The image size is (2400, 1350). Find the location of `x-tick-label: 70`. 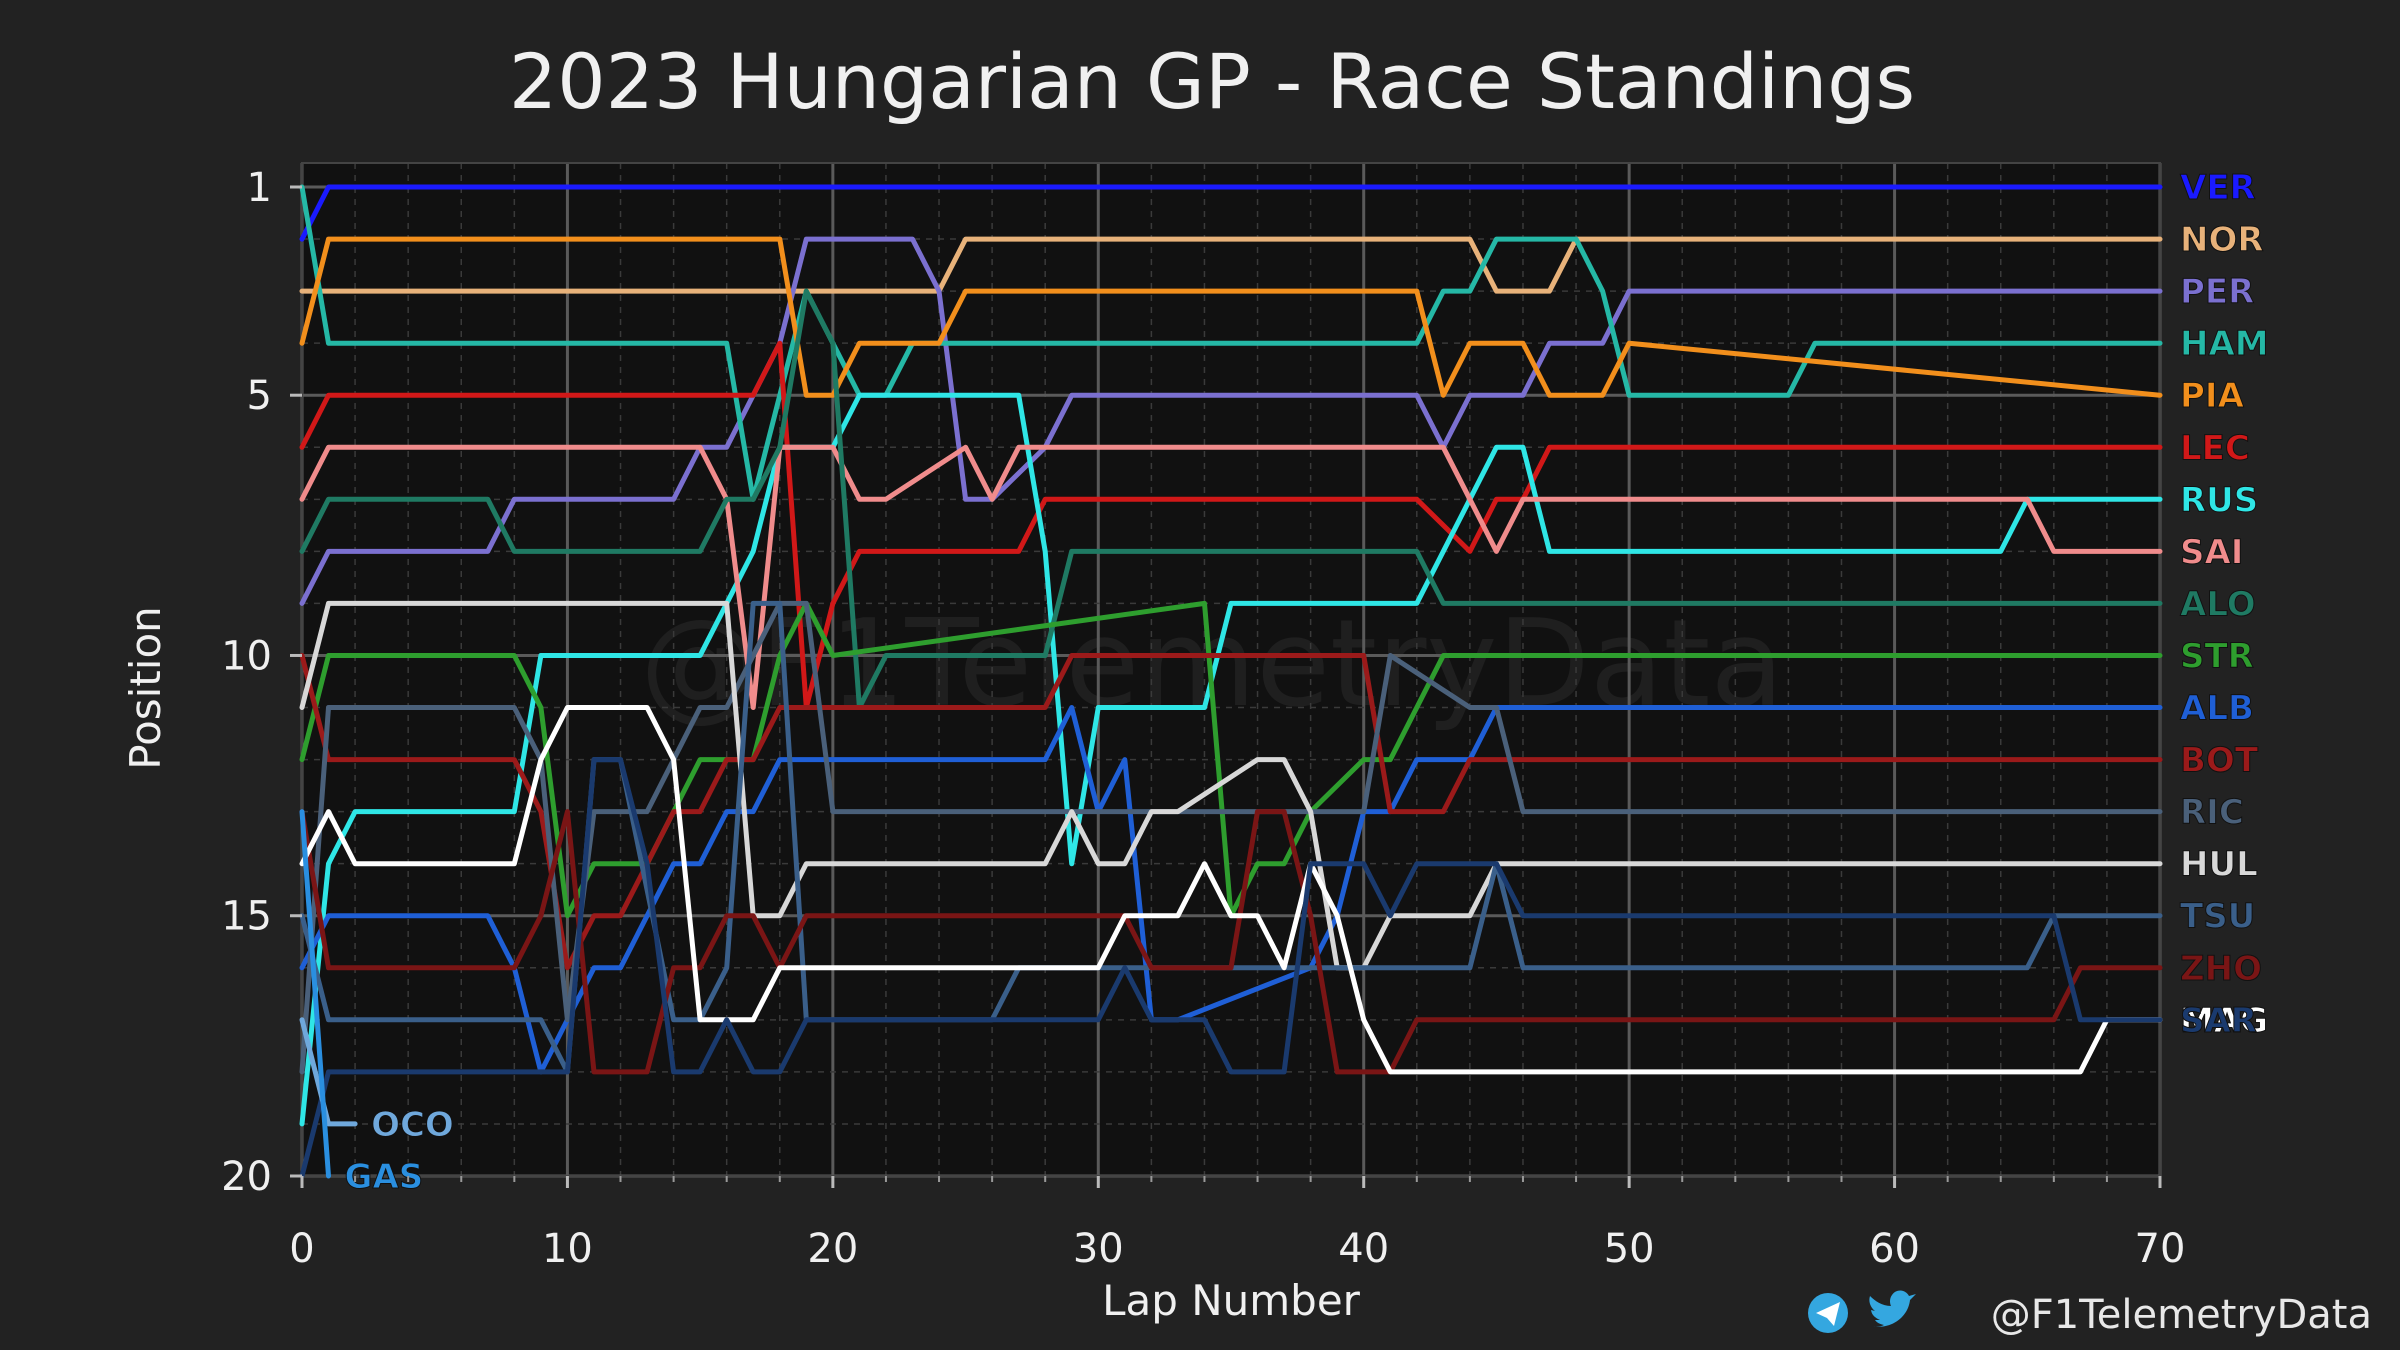

x-tick-label: 70 is located at coordinates (2160, 1249).